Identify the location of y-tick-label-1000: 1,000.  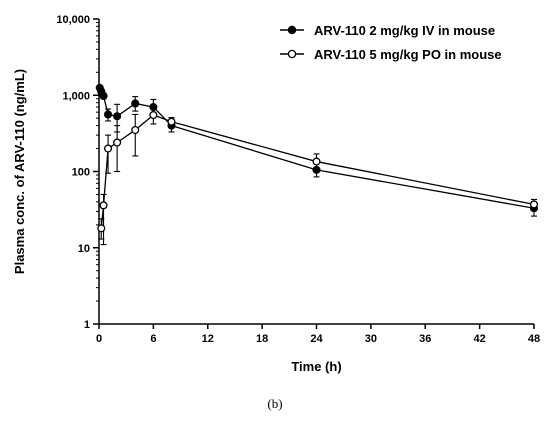
(76, 96).